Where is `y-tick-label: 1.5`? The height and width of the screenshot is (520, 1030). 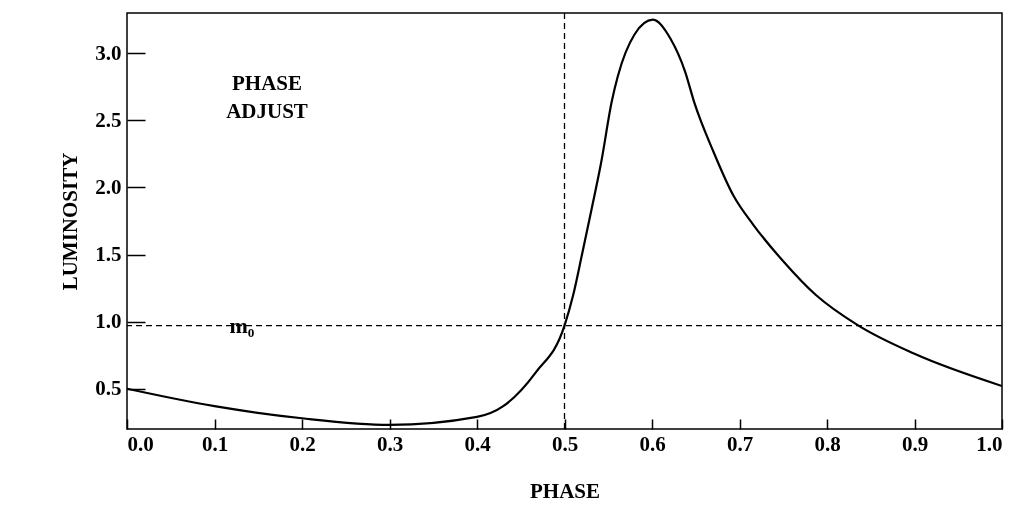 y-tick-label: 1.5 is located at coordinates (108, 254).